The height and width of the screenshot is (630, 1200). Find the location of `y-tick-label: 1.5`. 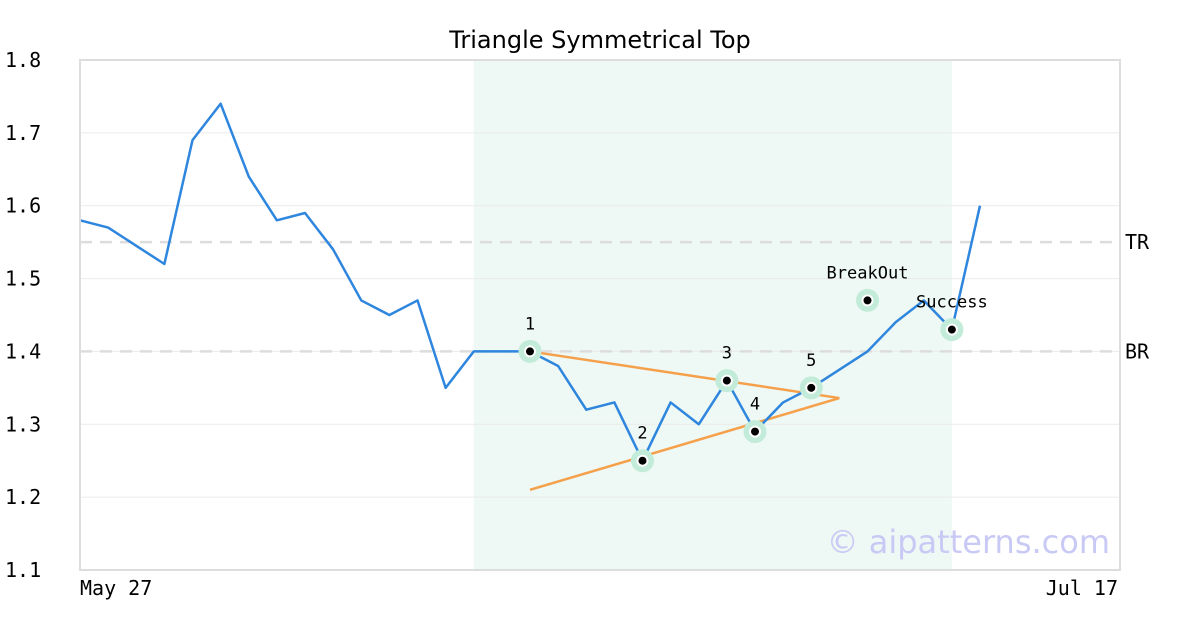

y-tick-label: 1.5 is located at coordinates (23, 279).